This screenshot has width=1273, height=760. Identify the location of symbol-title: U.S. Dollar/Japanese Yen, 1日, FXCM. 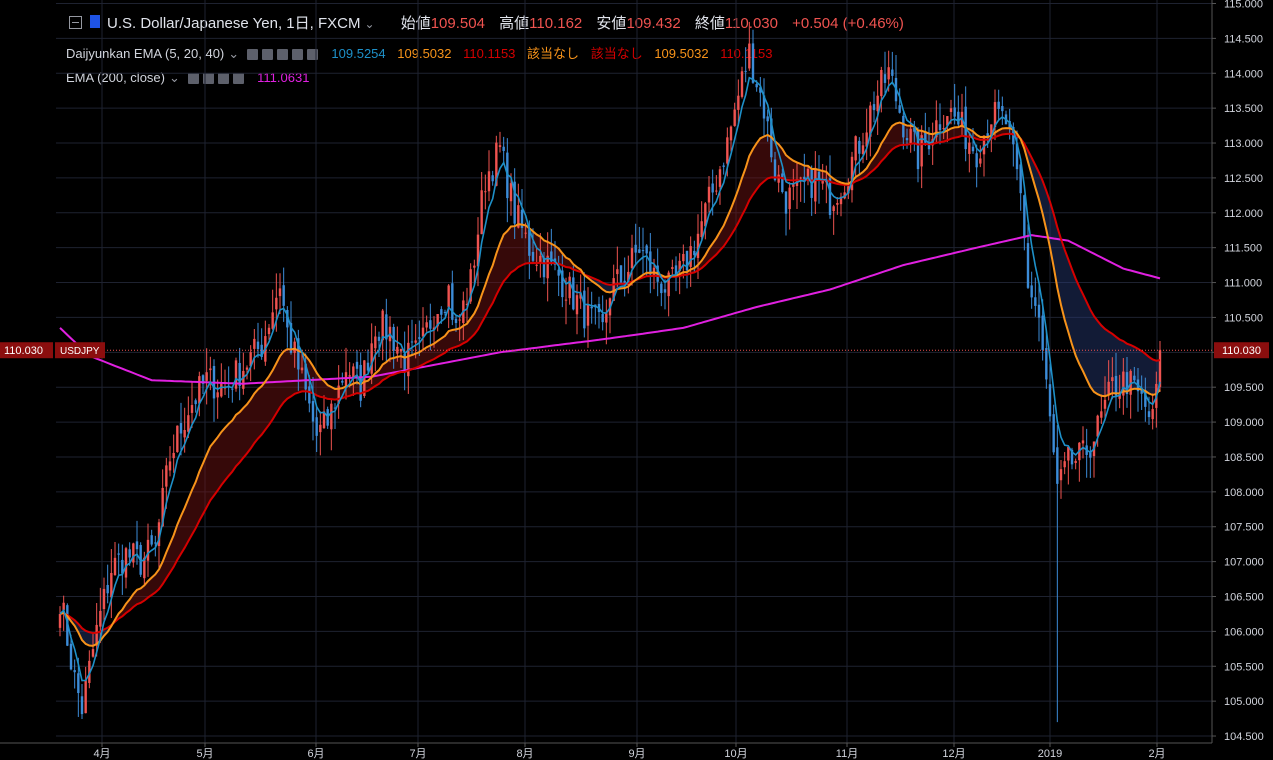
(234, 23).